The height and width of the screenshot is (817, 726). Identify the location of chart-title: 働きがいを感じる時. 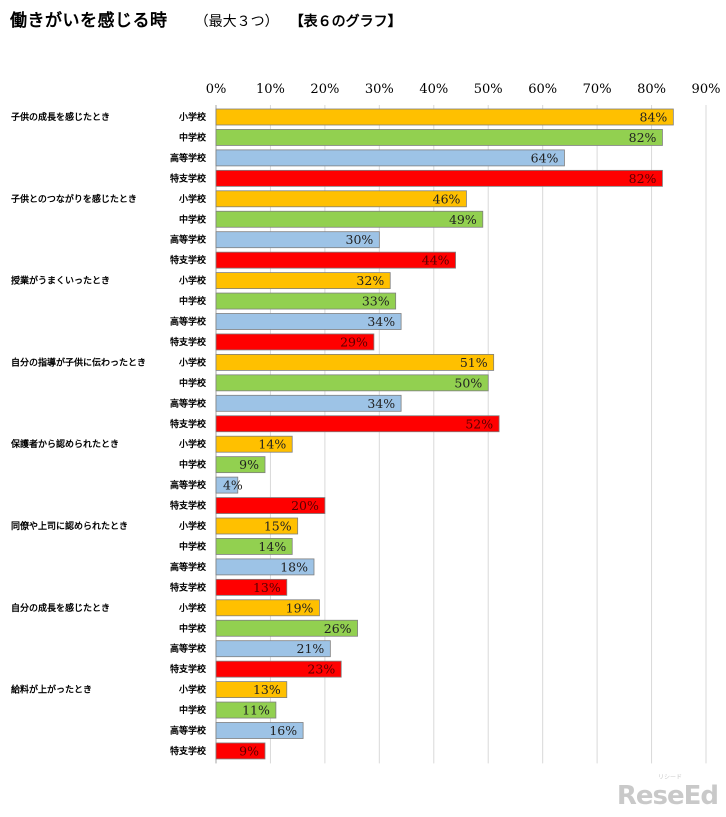
(89, 21).